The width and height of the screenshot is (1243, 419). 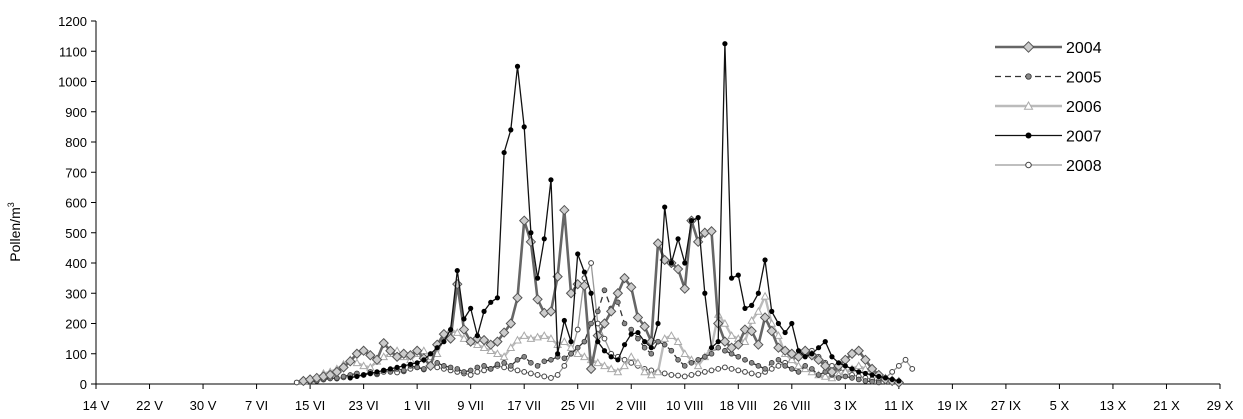 I want to click on x-tick-label: 3 IX, so click(x=845, y=405).